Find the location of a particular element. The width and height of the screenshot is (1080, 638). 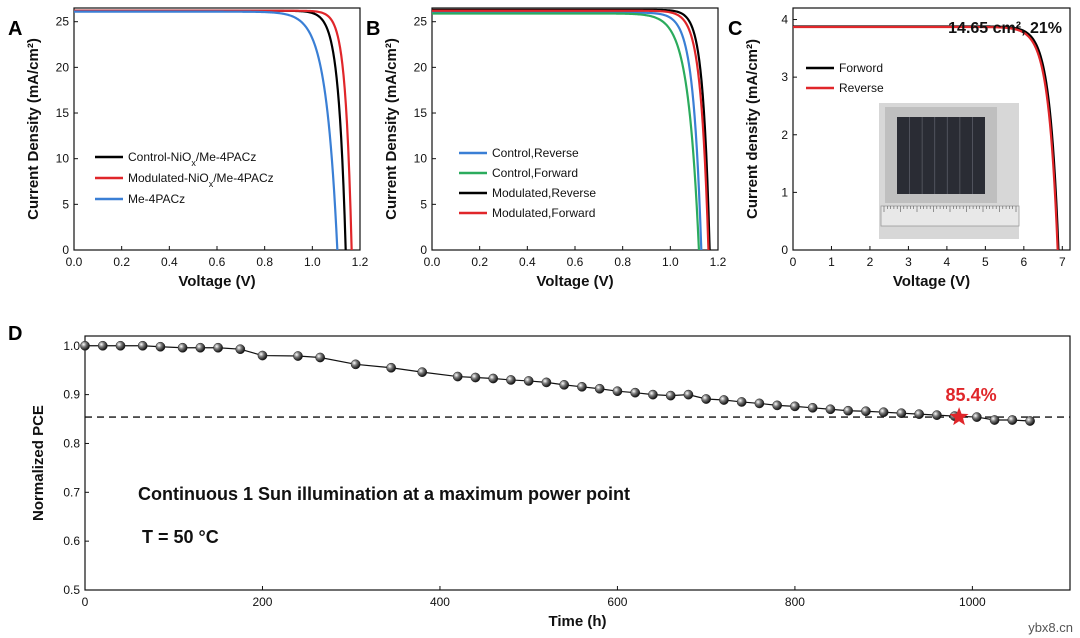

temperature-text: T = 50 °C is located at coordinates (180, 537).